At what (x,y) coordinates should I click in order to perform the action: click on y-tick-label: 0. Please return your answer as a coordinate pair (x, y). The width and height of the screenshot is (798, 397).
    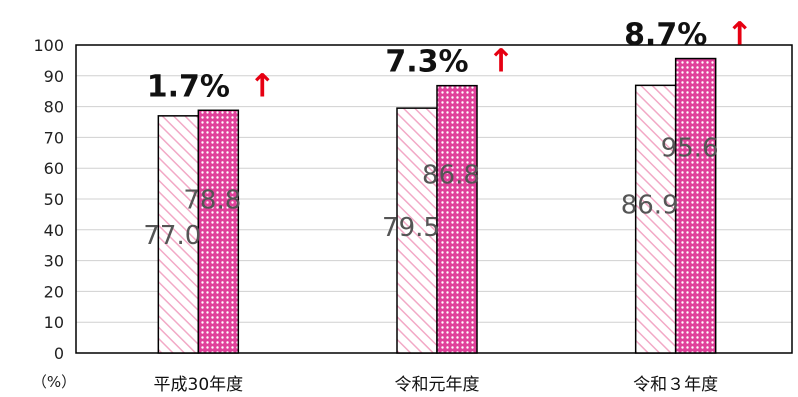
    Looking at the image, I should click on (59, 353).